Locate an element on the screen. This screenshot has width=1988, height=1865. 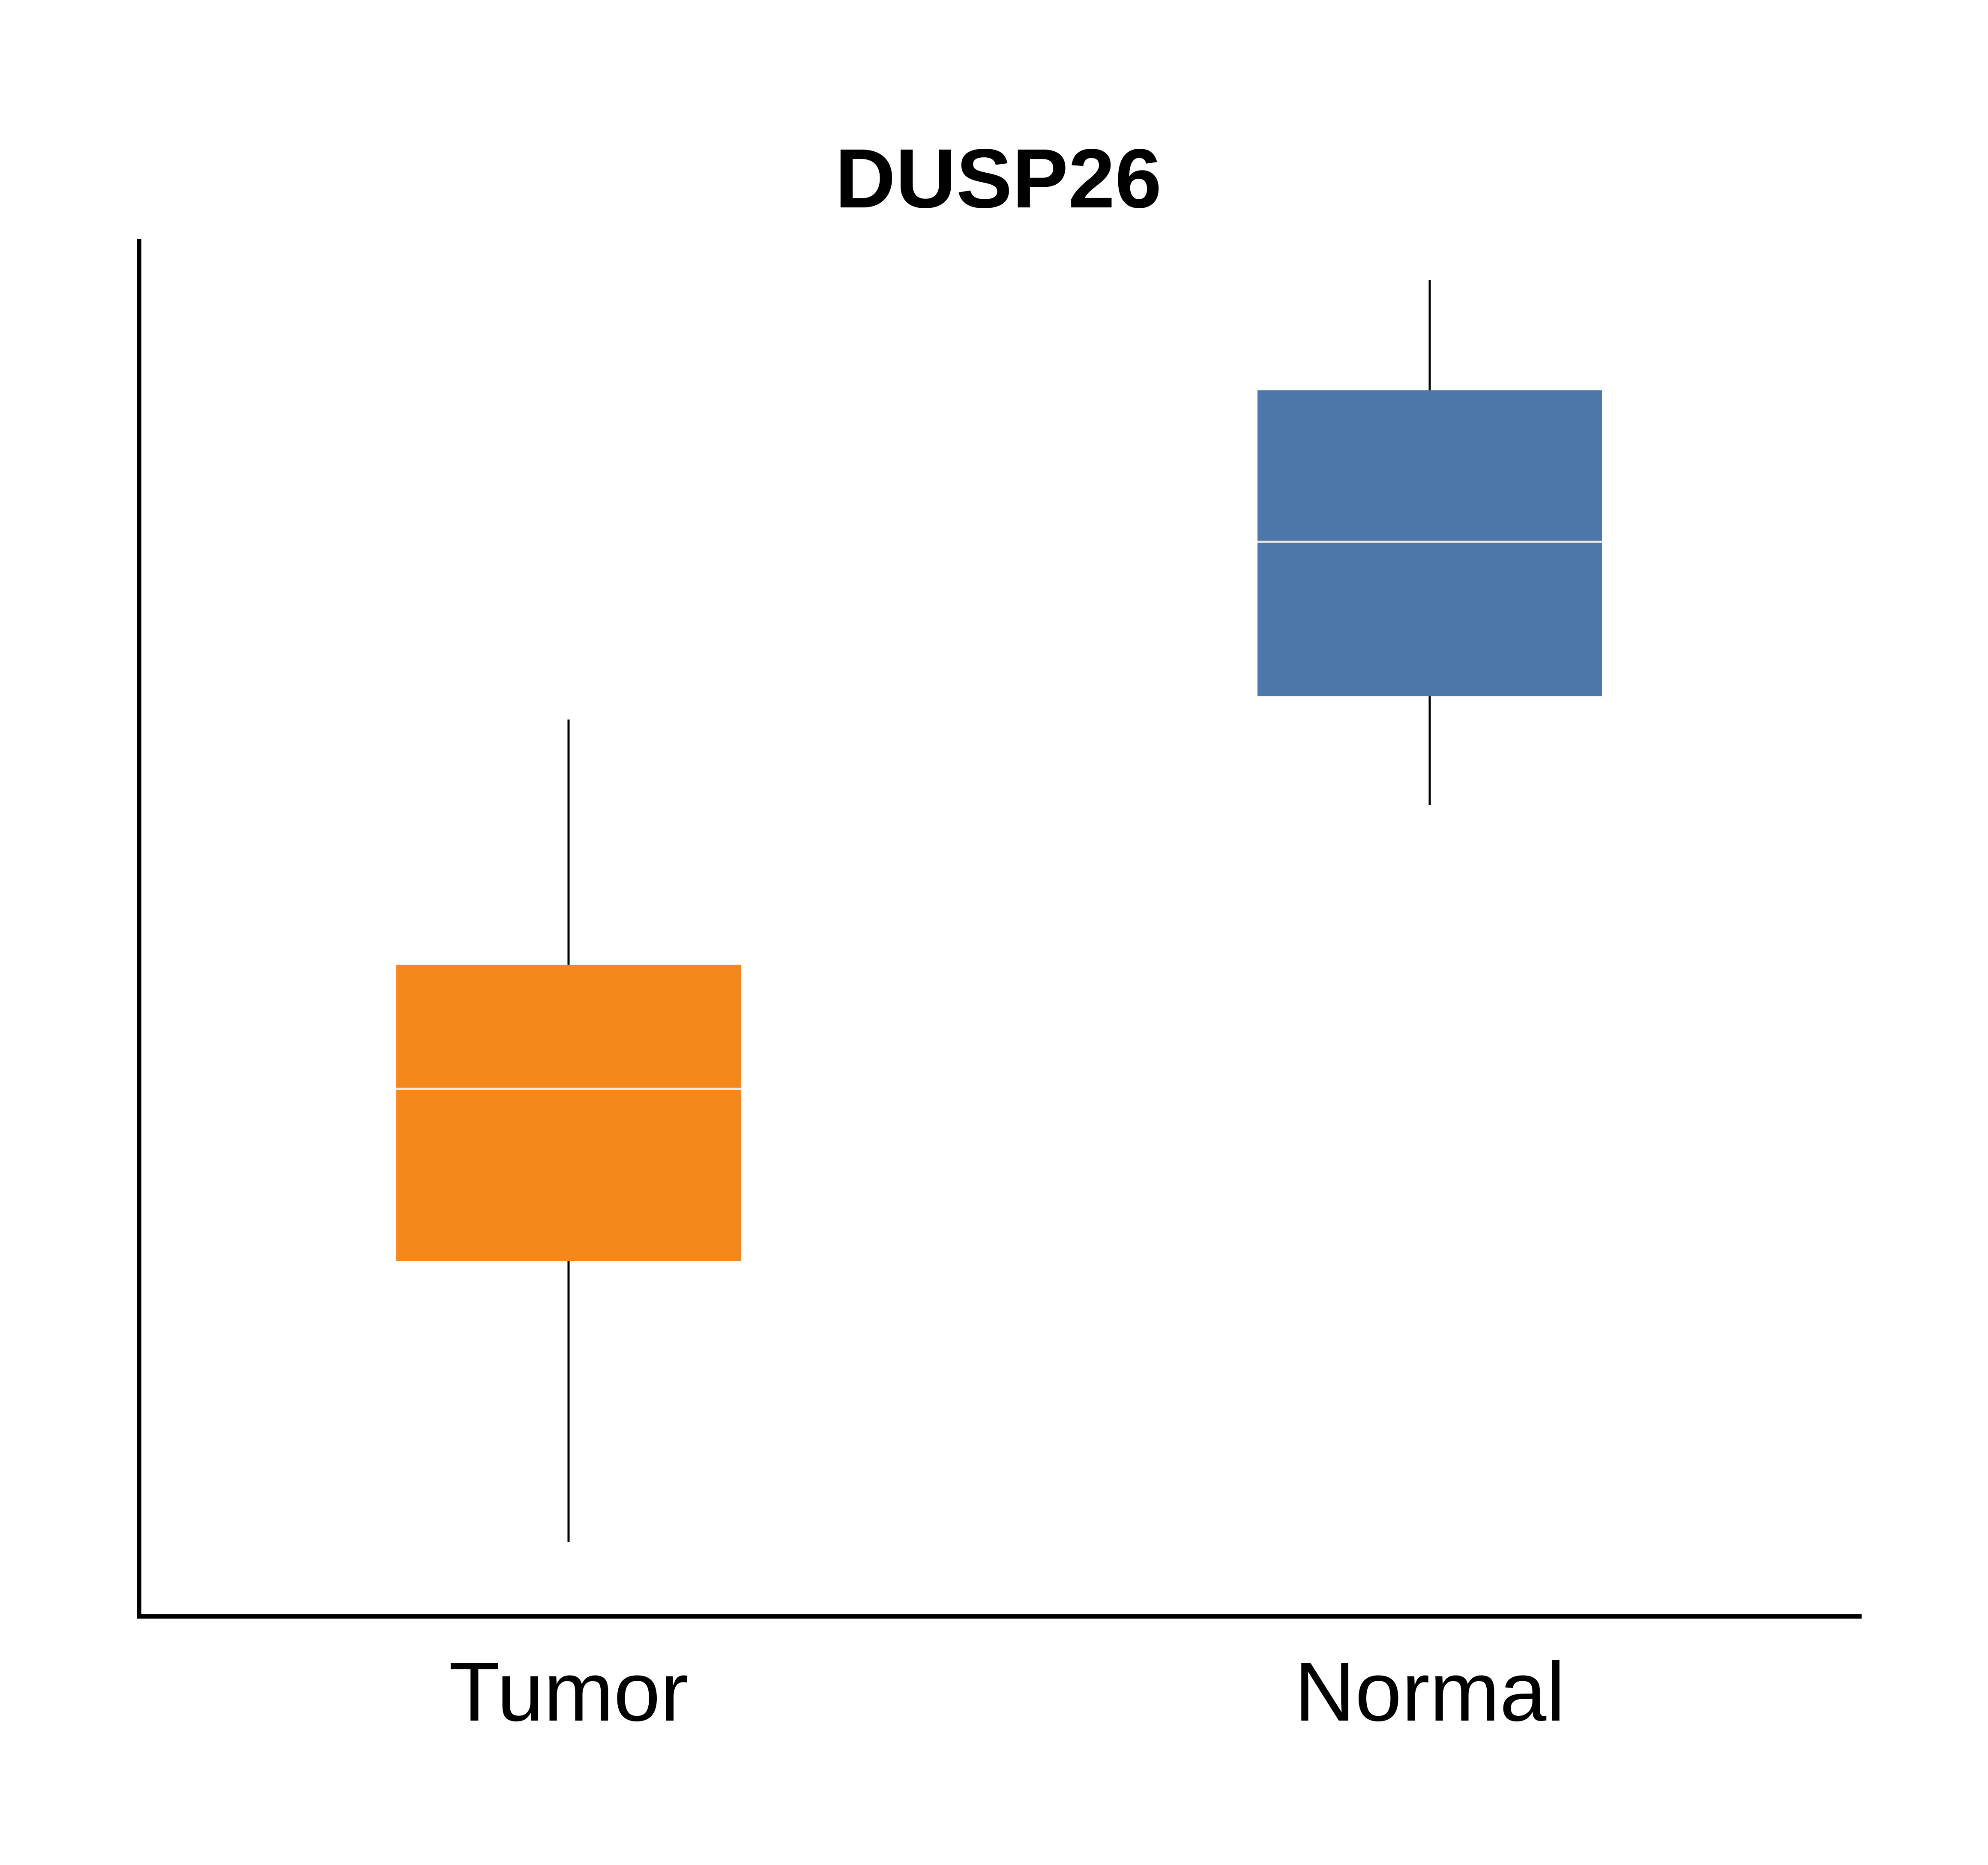
x-tick-label-tumor: Tumor is located at coordinates (569, 1692).